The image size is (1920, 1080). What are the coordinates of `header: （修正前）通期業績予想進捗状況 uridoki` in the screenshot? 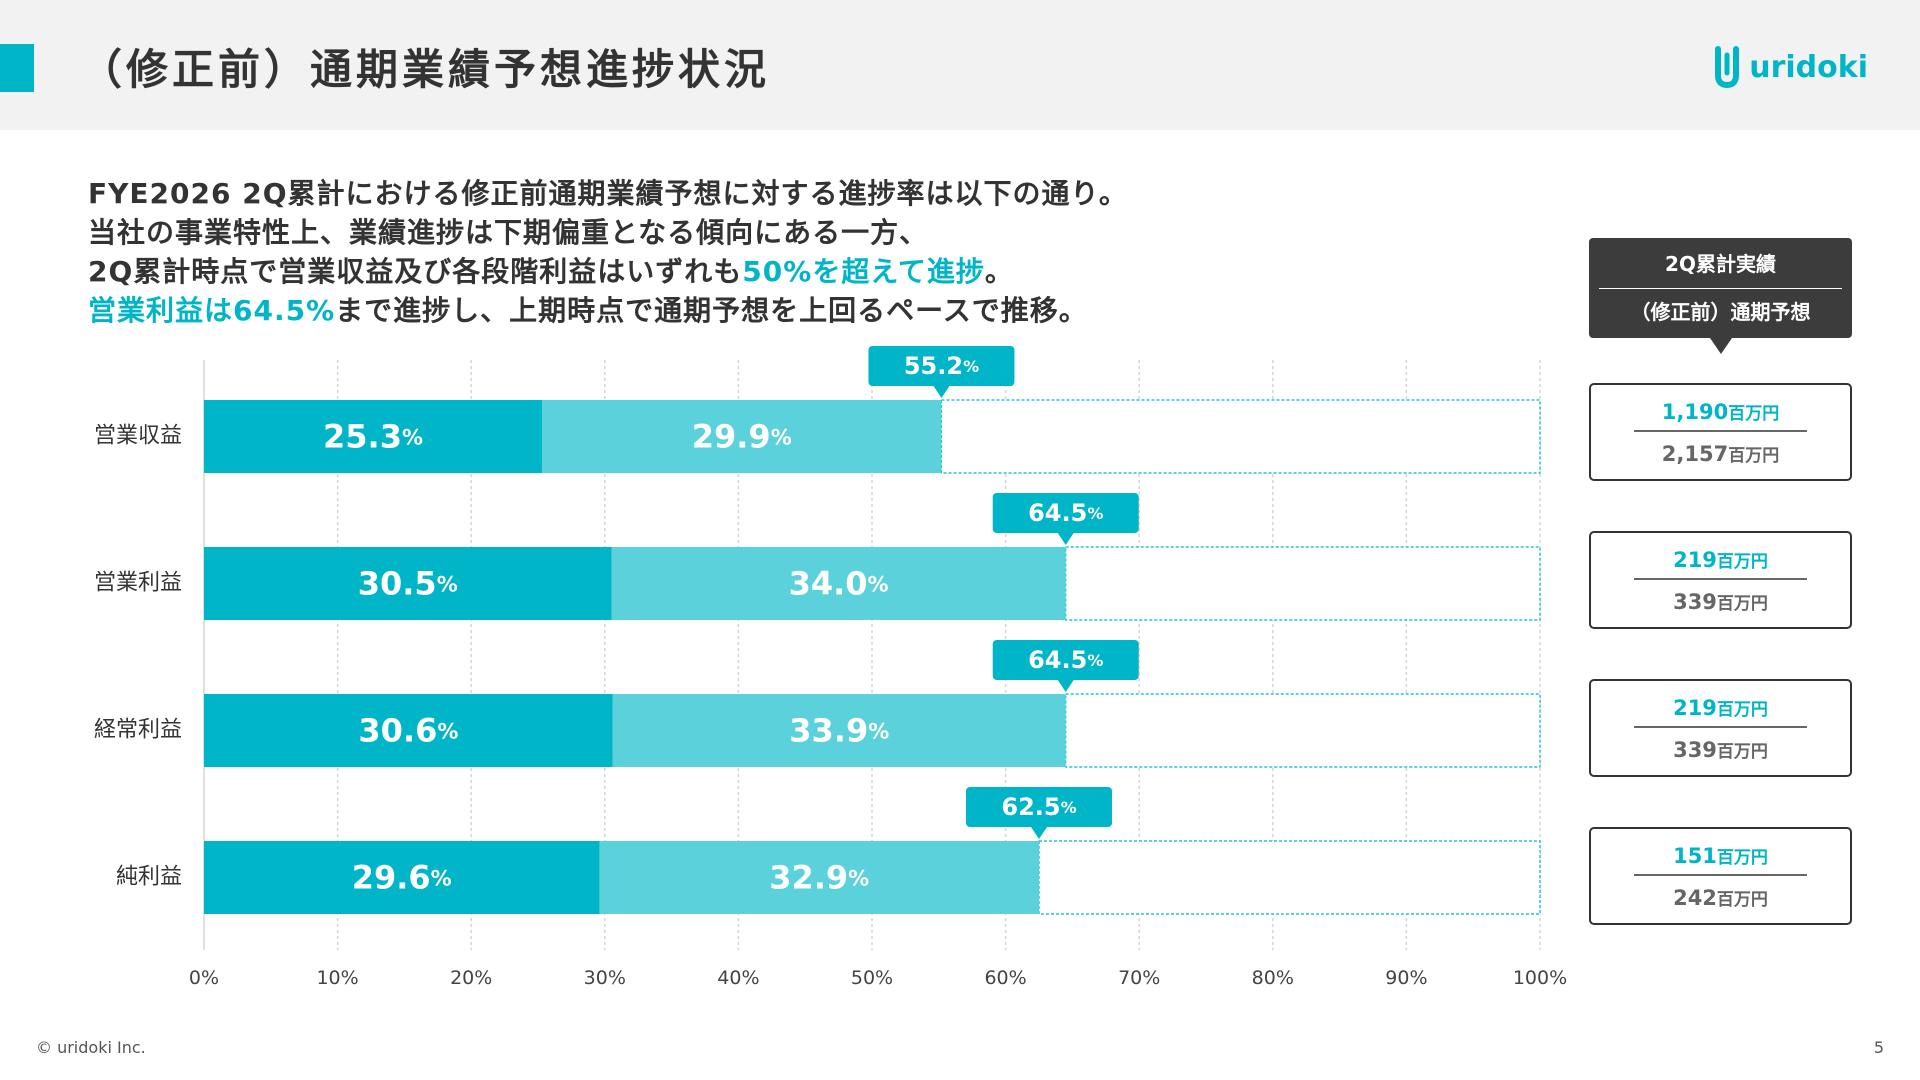 It's located at (960, 65).